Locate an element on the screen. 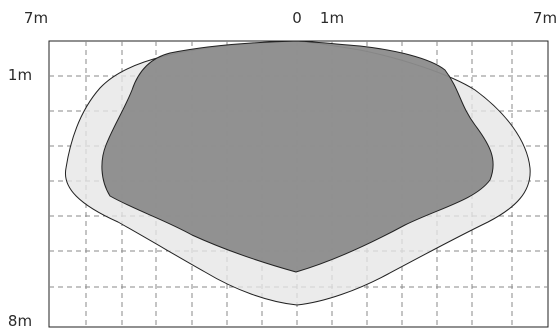 The width and height of the screenshot is (560, 329). top-left-distance-label: 7m is located at coordinates (36, 18).